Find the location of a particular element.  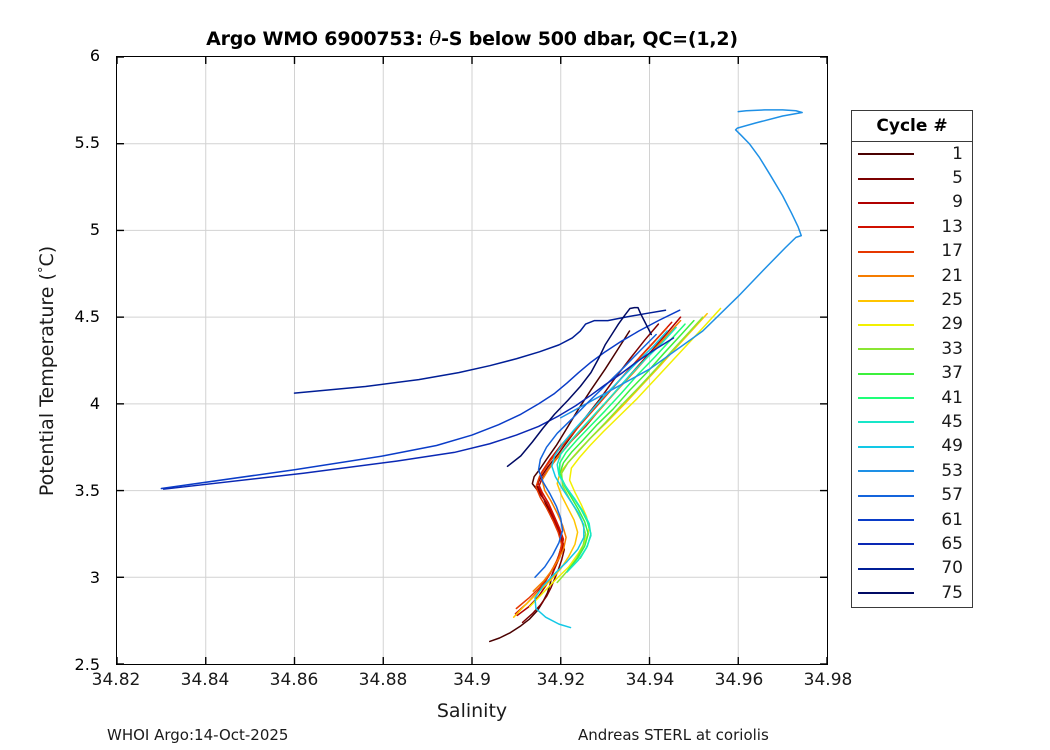

legend-item: 41 is located at coordinates (912, 398).